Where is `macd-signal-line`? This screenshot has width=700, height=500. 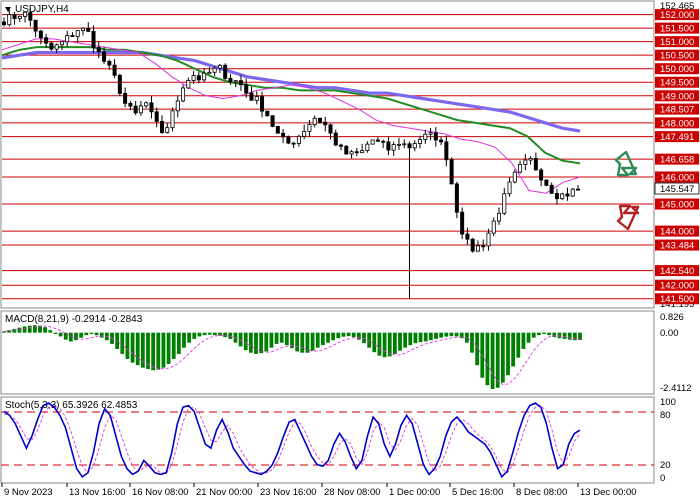
macd-signal-line is located at coordinates (292, 355).